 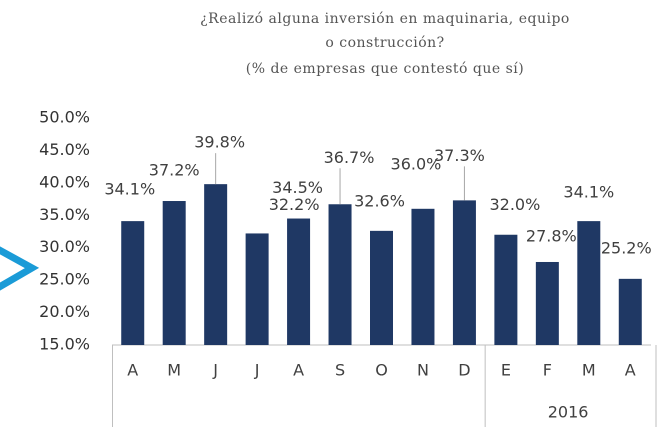 I want to click on value-label: 32.2%, so click(x=294, y=204).